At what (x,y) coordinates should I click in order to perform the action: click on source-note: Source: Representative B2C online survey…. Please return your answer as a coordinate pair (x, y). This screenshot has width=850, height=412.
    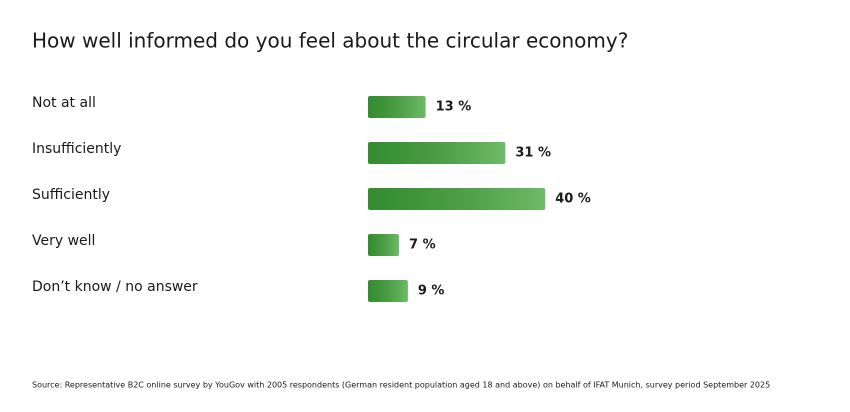
    Looking at the image, I should click on (401, 385).